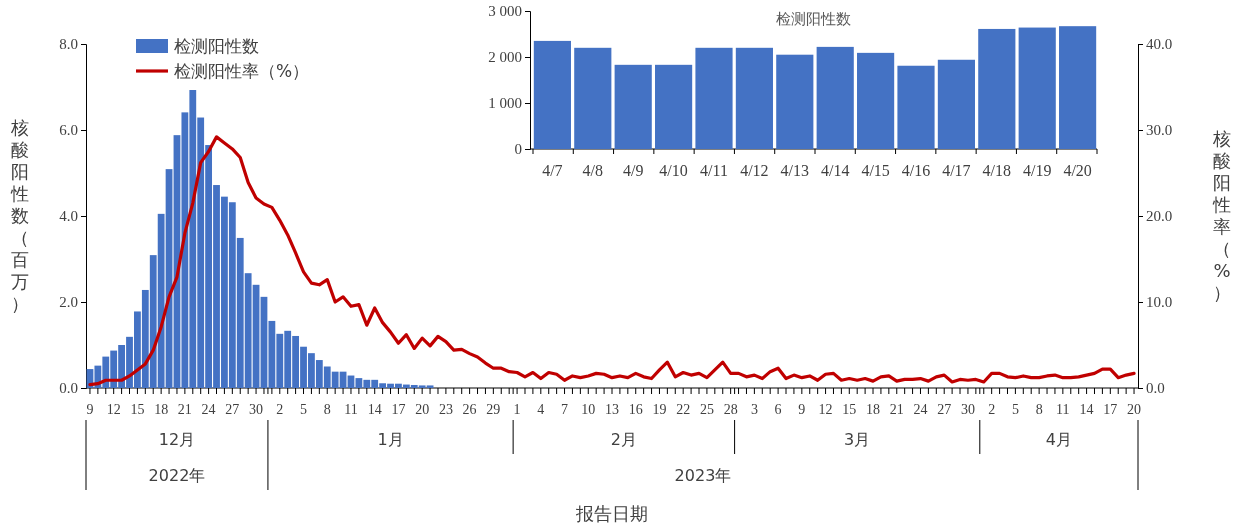  Describe the element at coordinates (795, 170) in the screenshot. I see `x-tick-label: 4/13` at that location.